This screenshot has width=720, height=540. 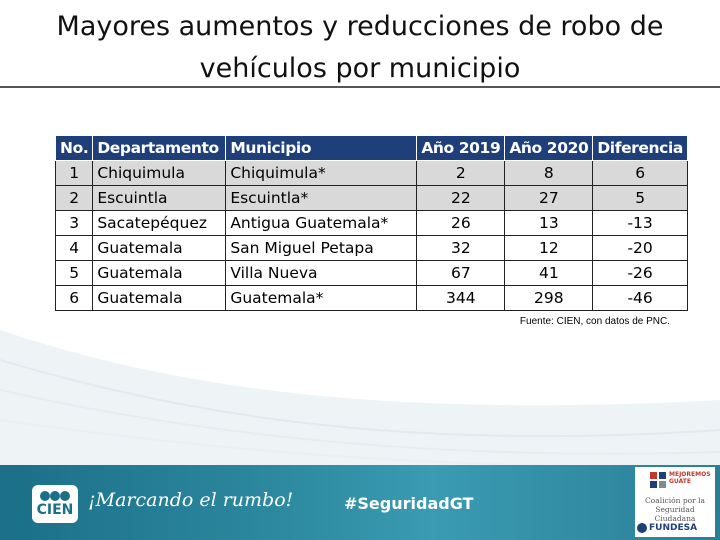 I want to click on table-row: 5 Guatemala Villa Nueva 67 41 -26, so click(x=371, y=273).